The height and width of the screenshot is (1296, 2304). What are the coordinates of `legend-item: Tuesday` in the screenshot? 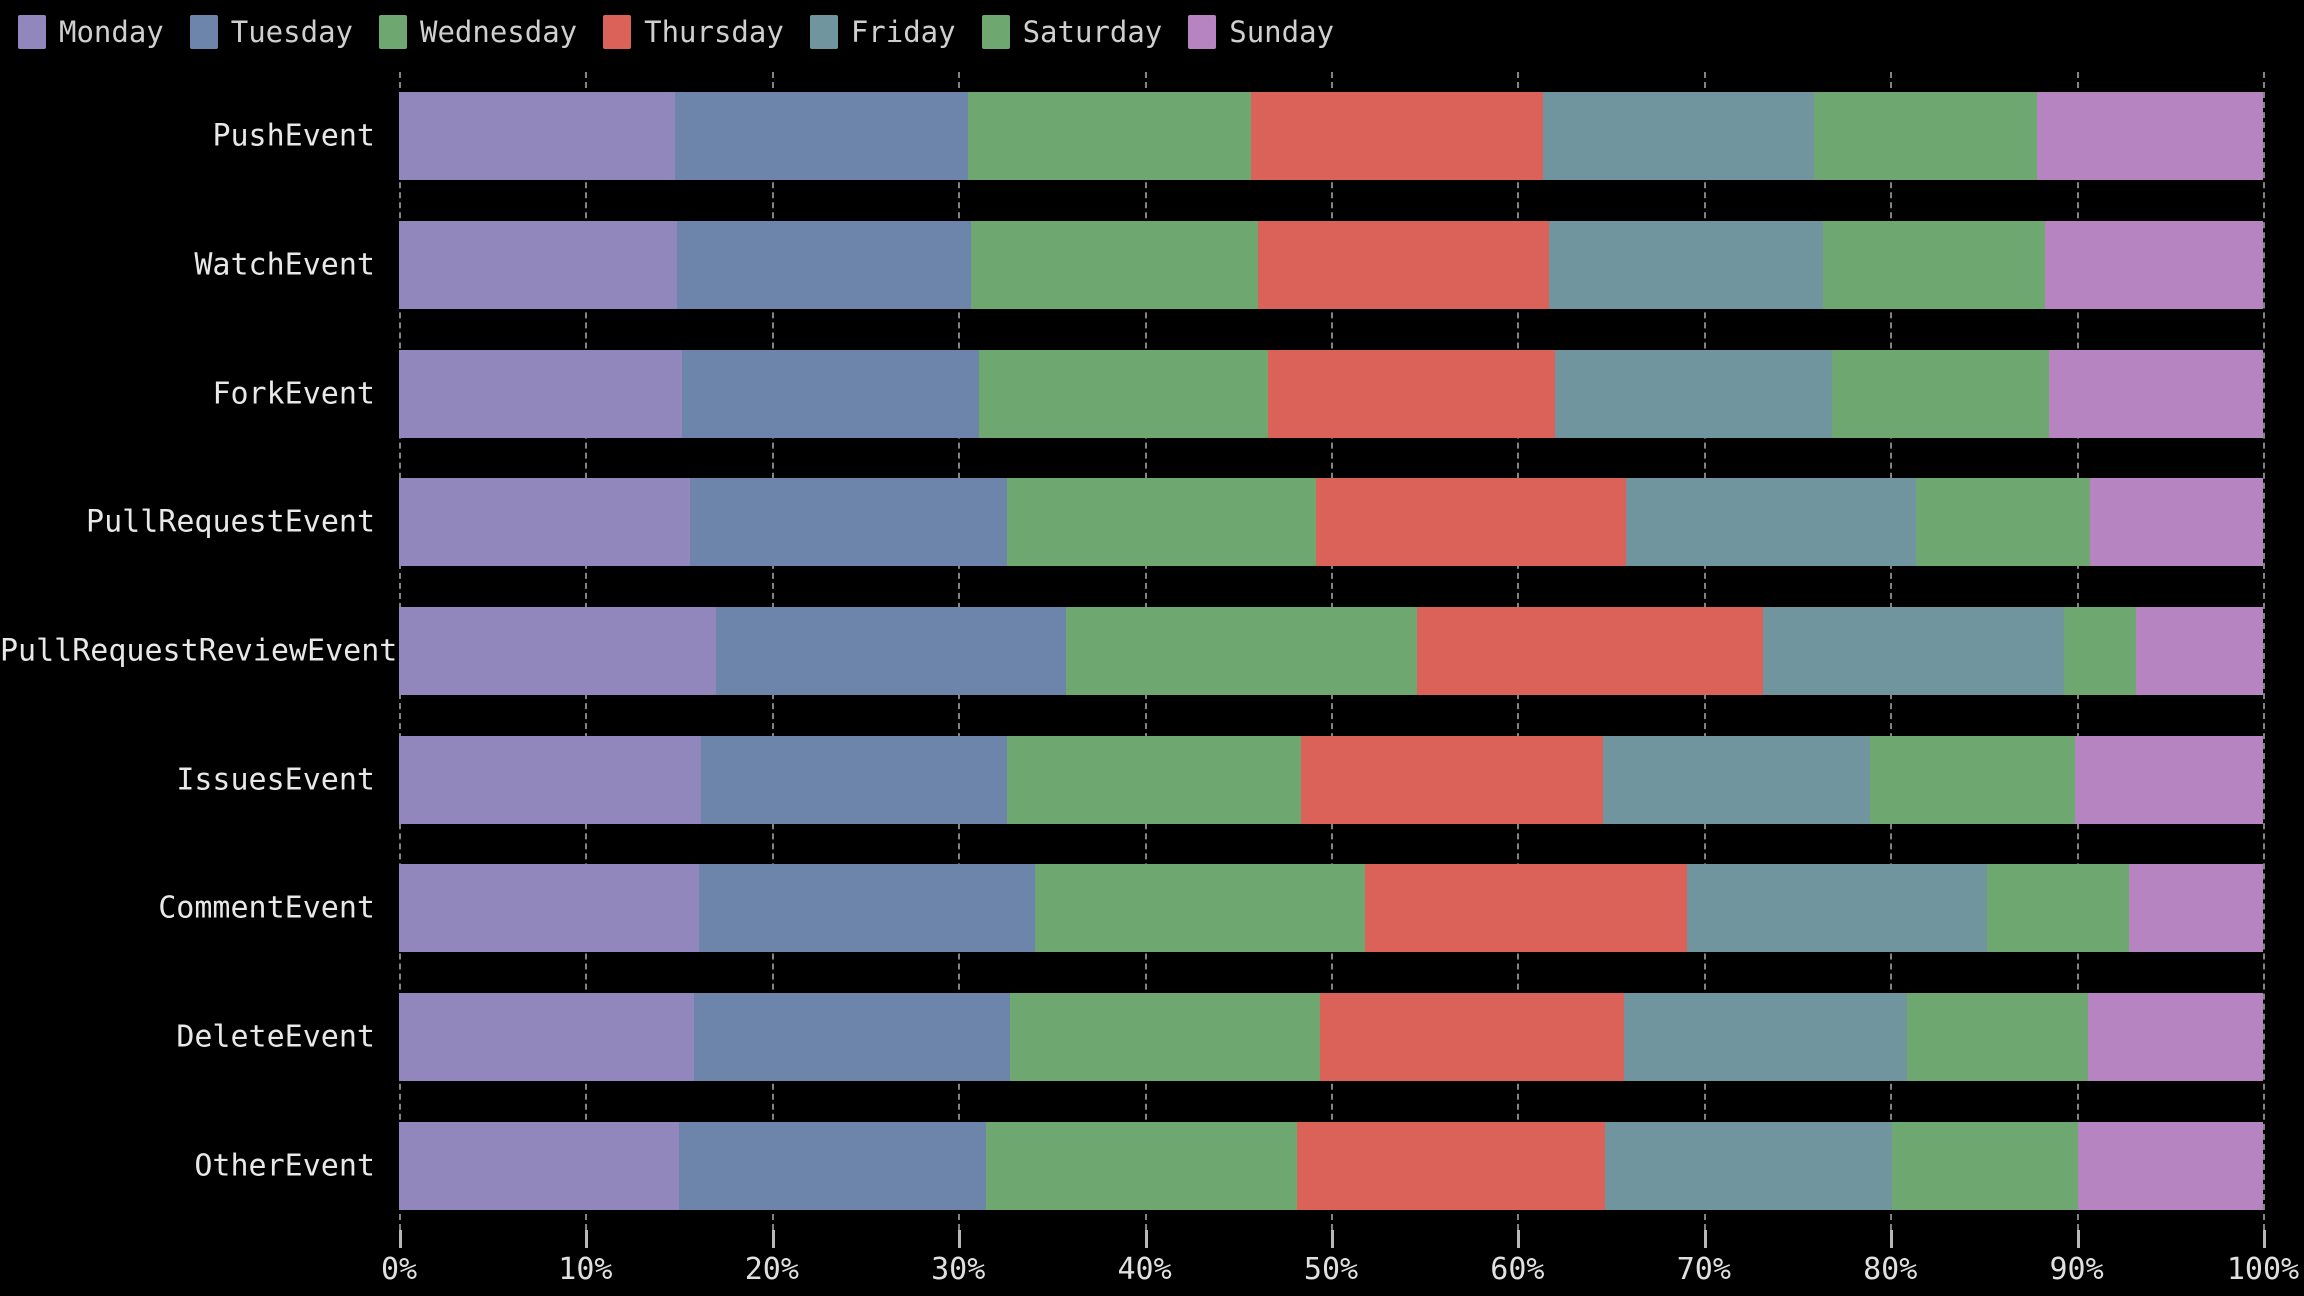 It's located at (271, 32).